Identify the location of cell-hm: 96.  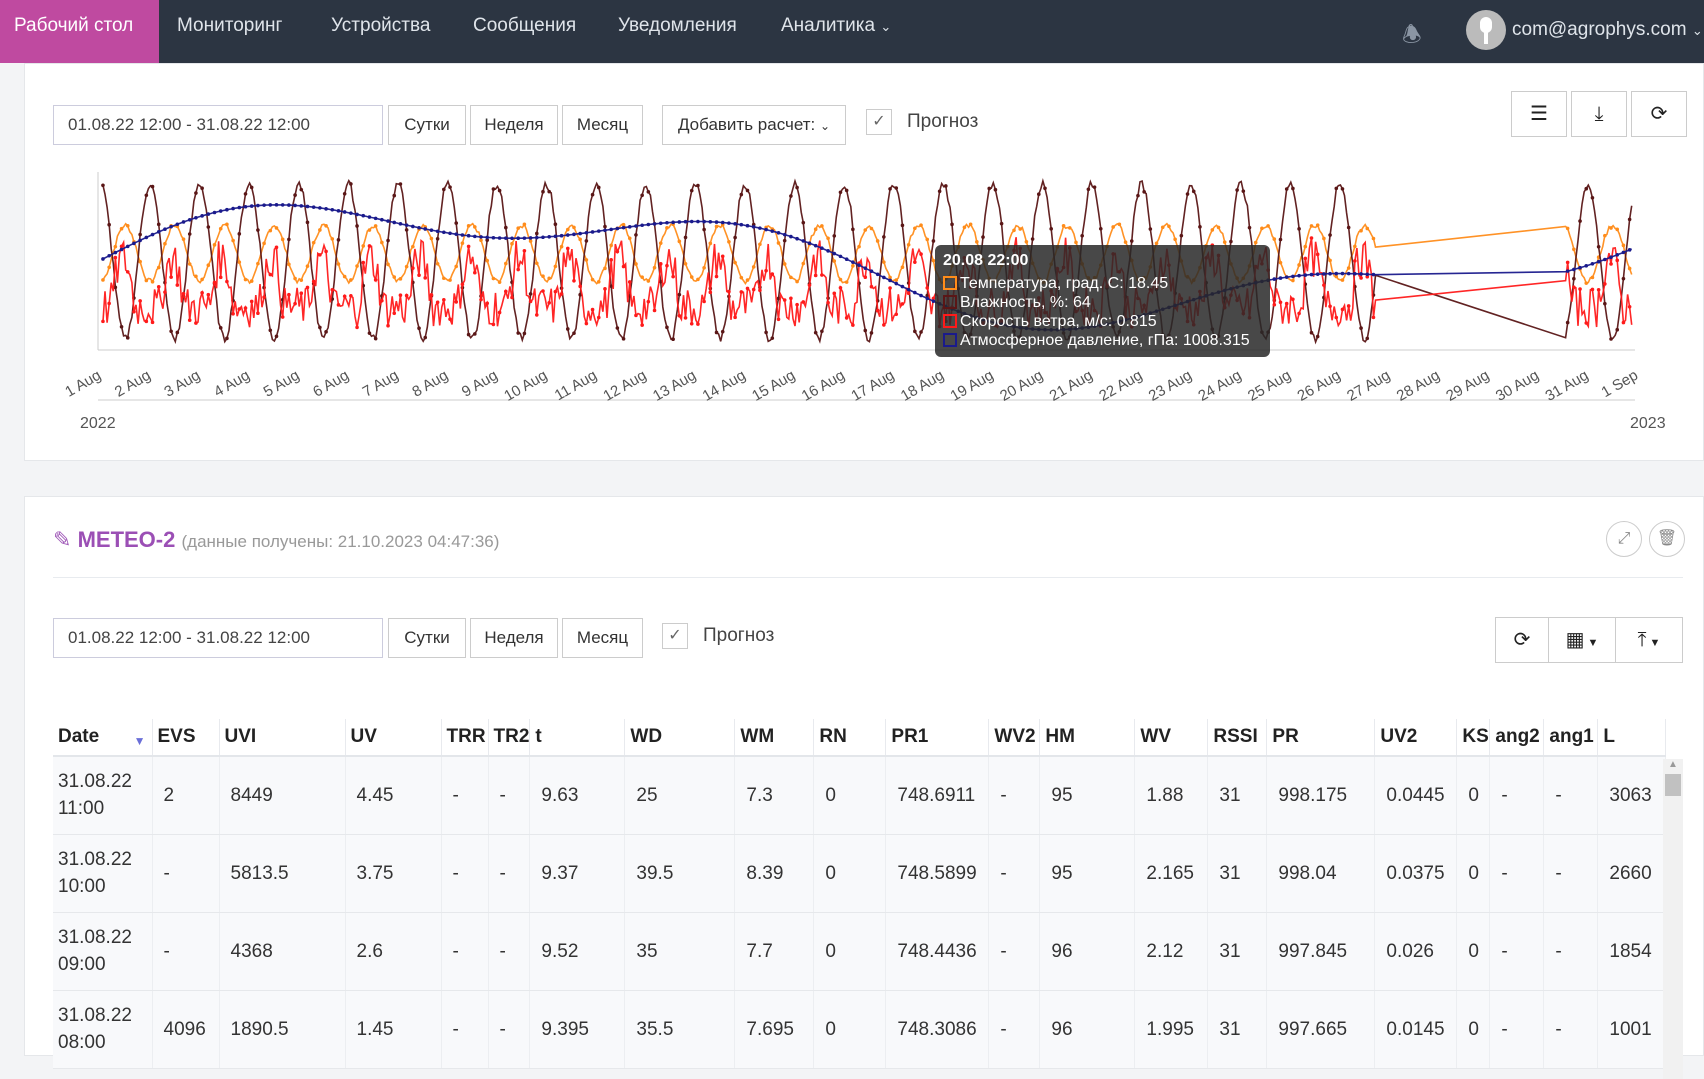
(1087, 1029).